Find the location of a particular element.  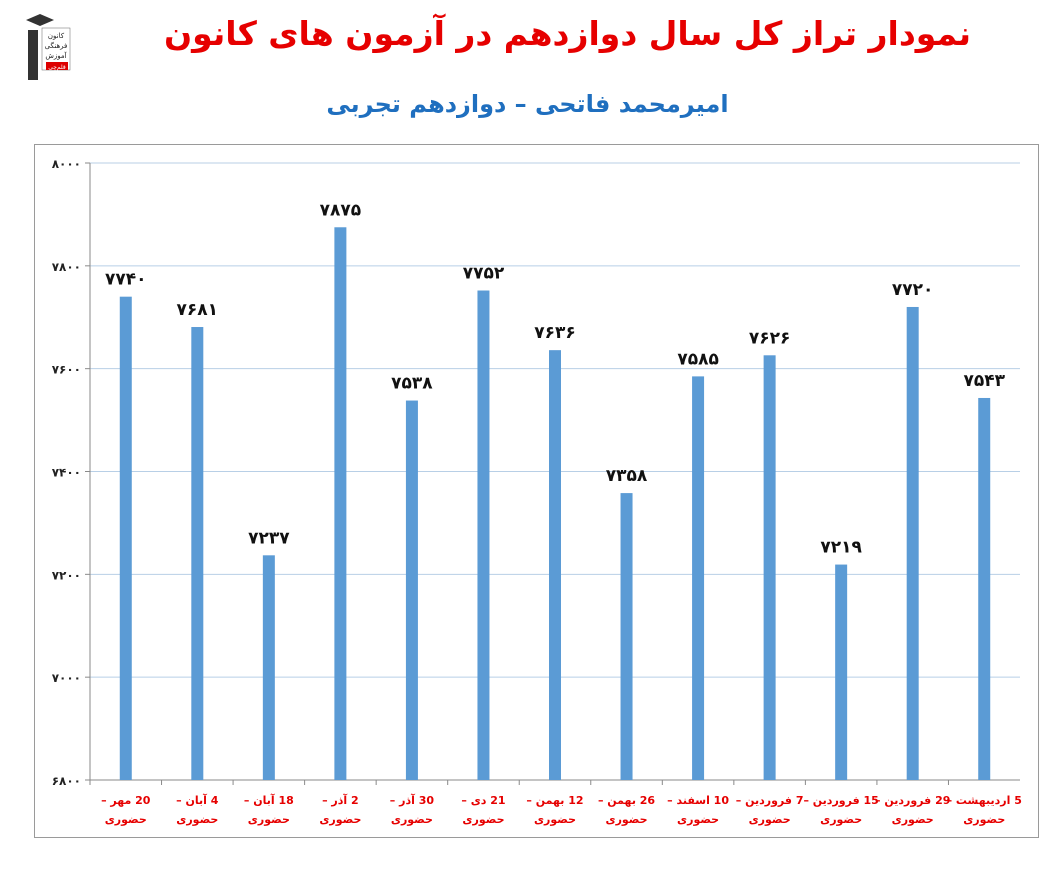

bar-value-label: ۷۶۸۱ is located at coordinates (198, 310).